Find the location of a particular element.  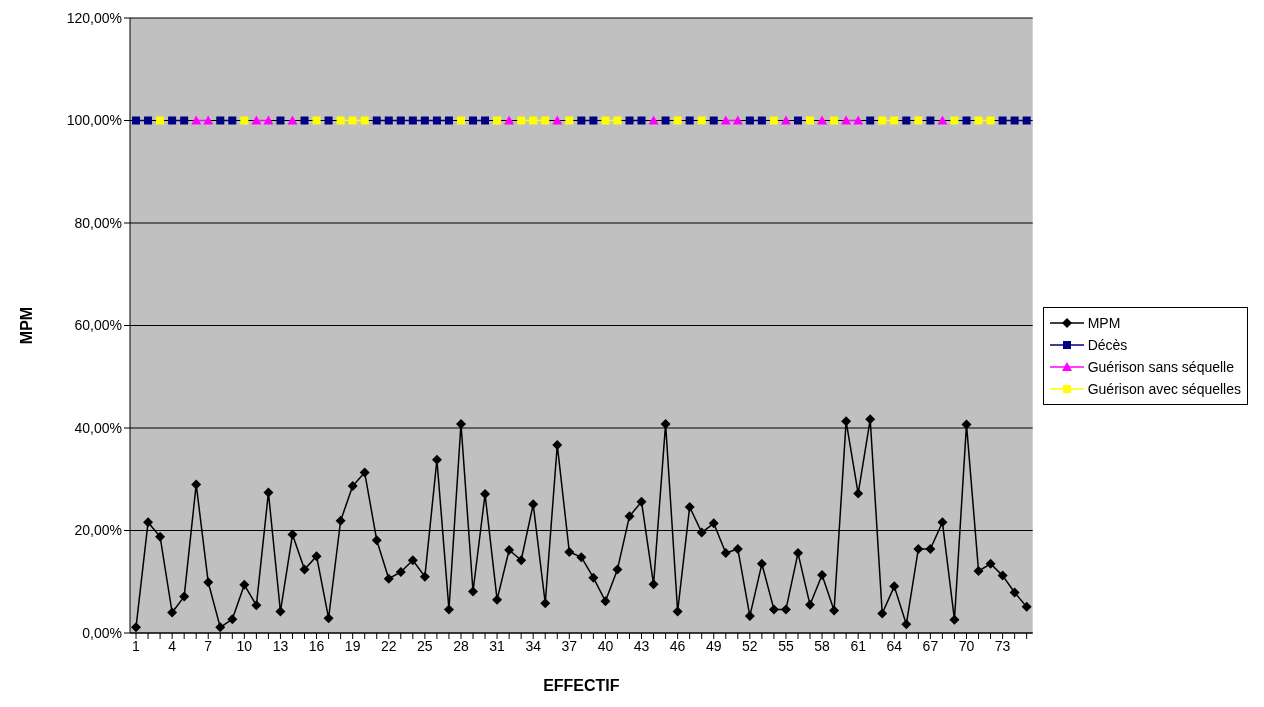

legend-label: Guérison avec séquelles is located at coordinates (1164, 388).